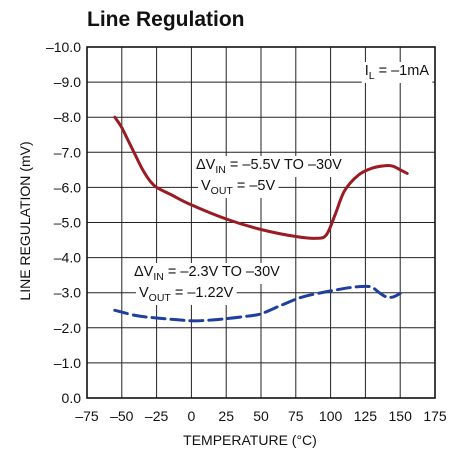 The width and height of the screenshot is (463, 458). What do you see at coordinates (401, 416) in the screenshot?
I see `x-tick-label: 150` at bounding box center [401, 416].